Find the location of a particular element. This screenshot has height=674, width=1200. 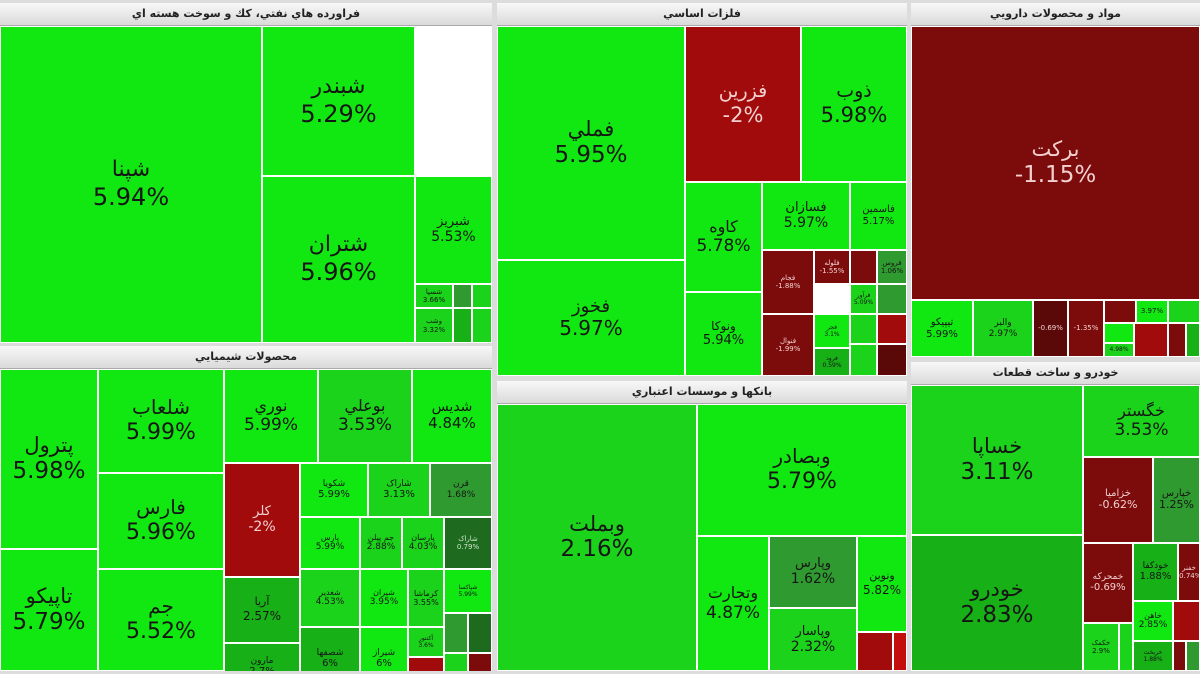

stock-tile: شسپا 3.66% is located at coordinates (434, 296).